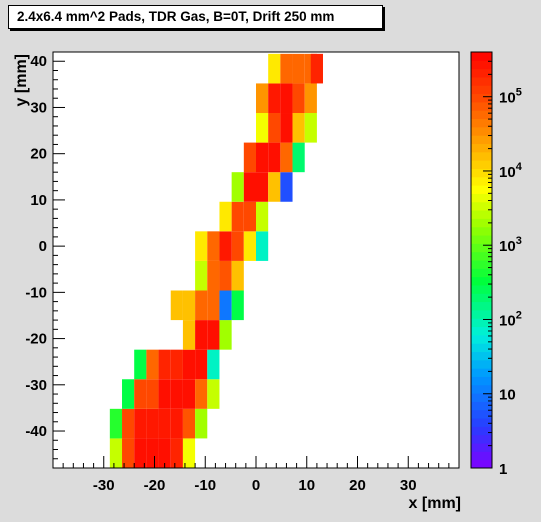 The width and height of the screenshot is (541, 522). Describe the element at coordinates (357, 485) in the screenshot. I see `x-tick-label: 20` at that location.